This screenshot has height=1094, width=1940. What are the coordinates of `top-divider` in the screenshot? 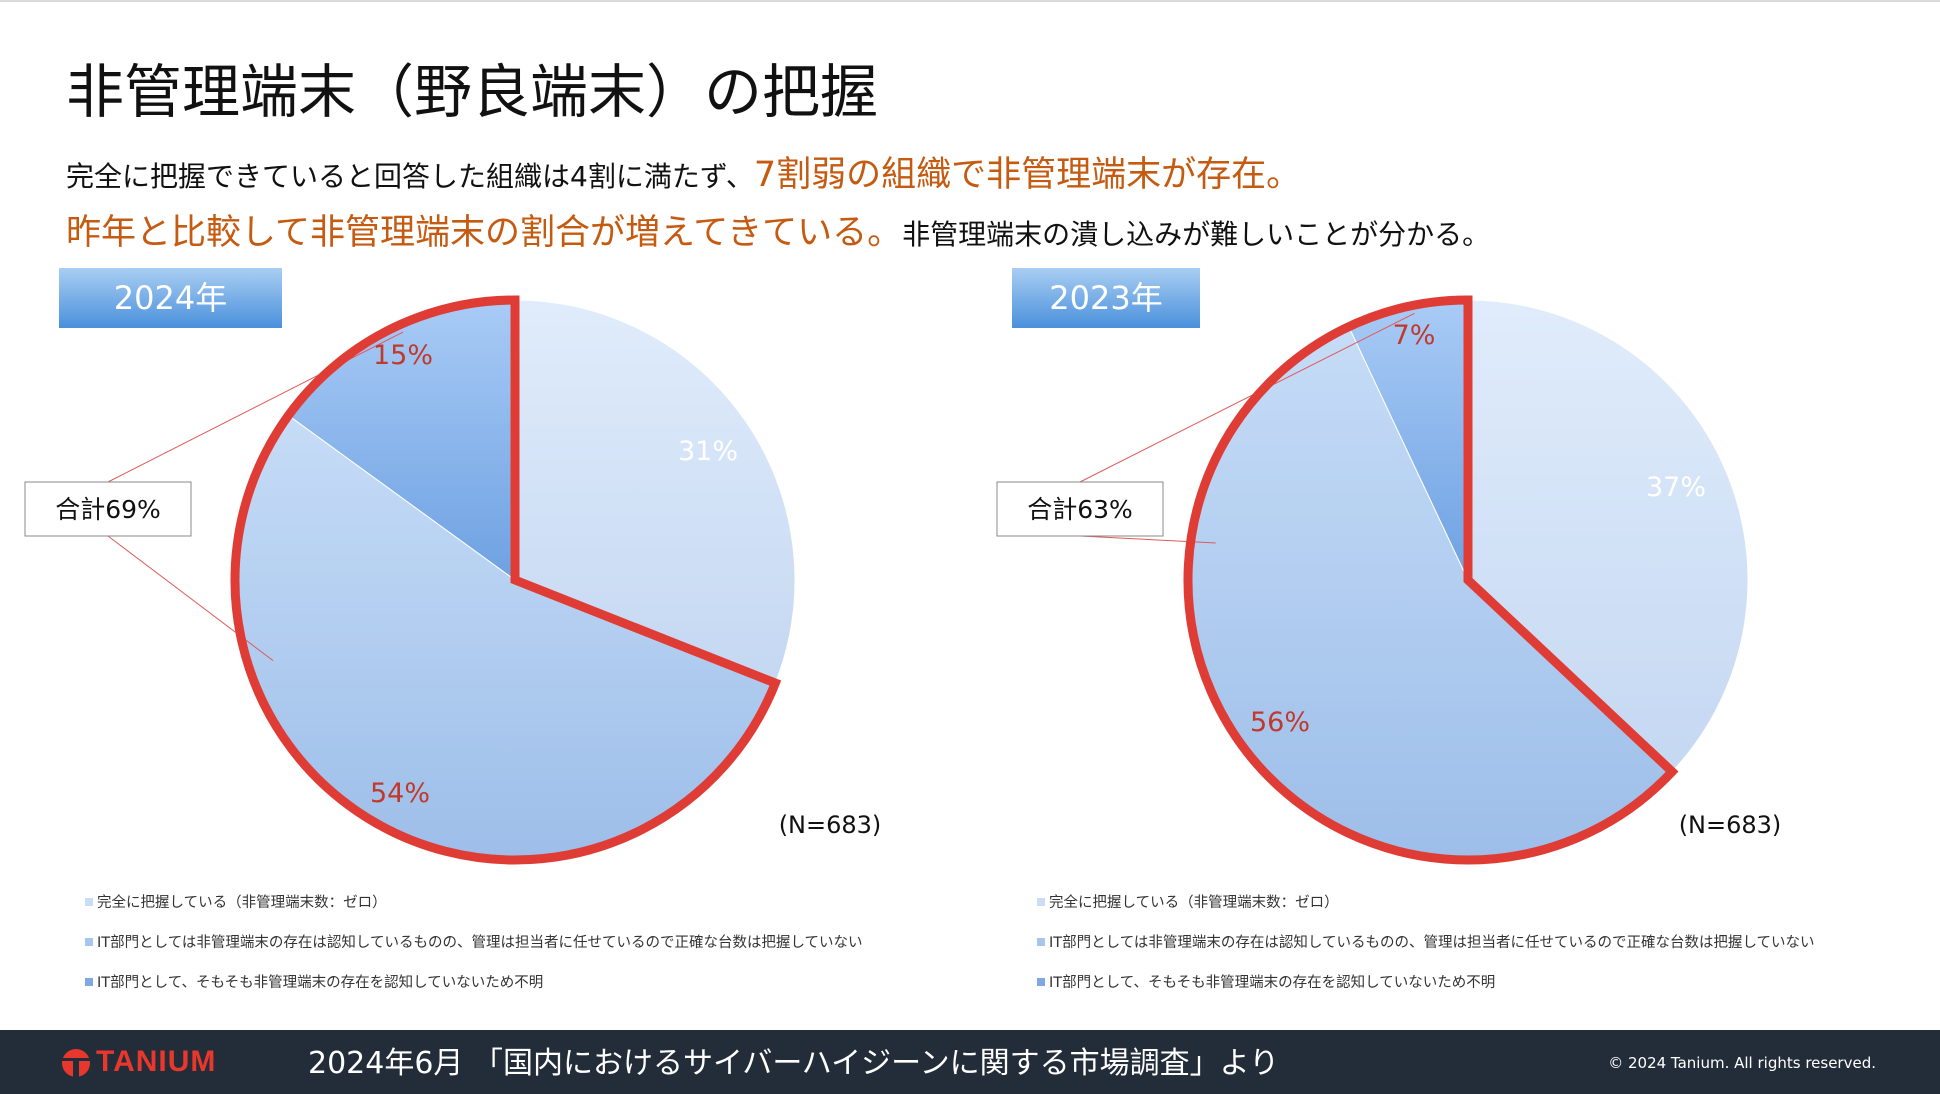 It's located at (970, 1).